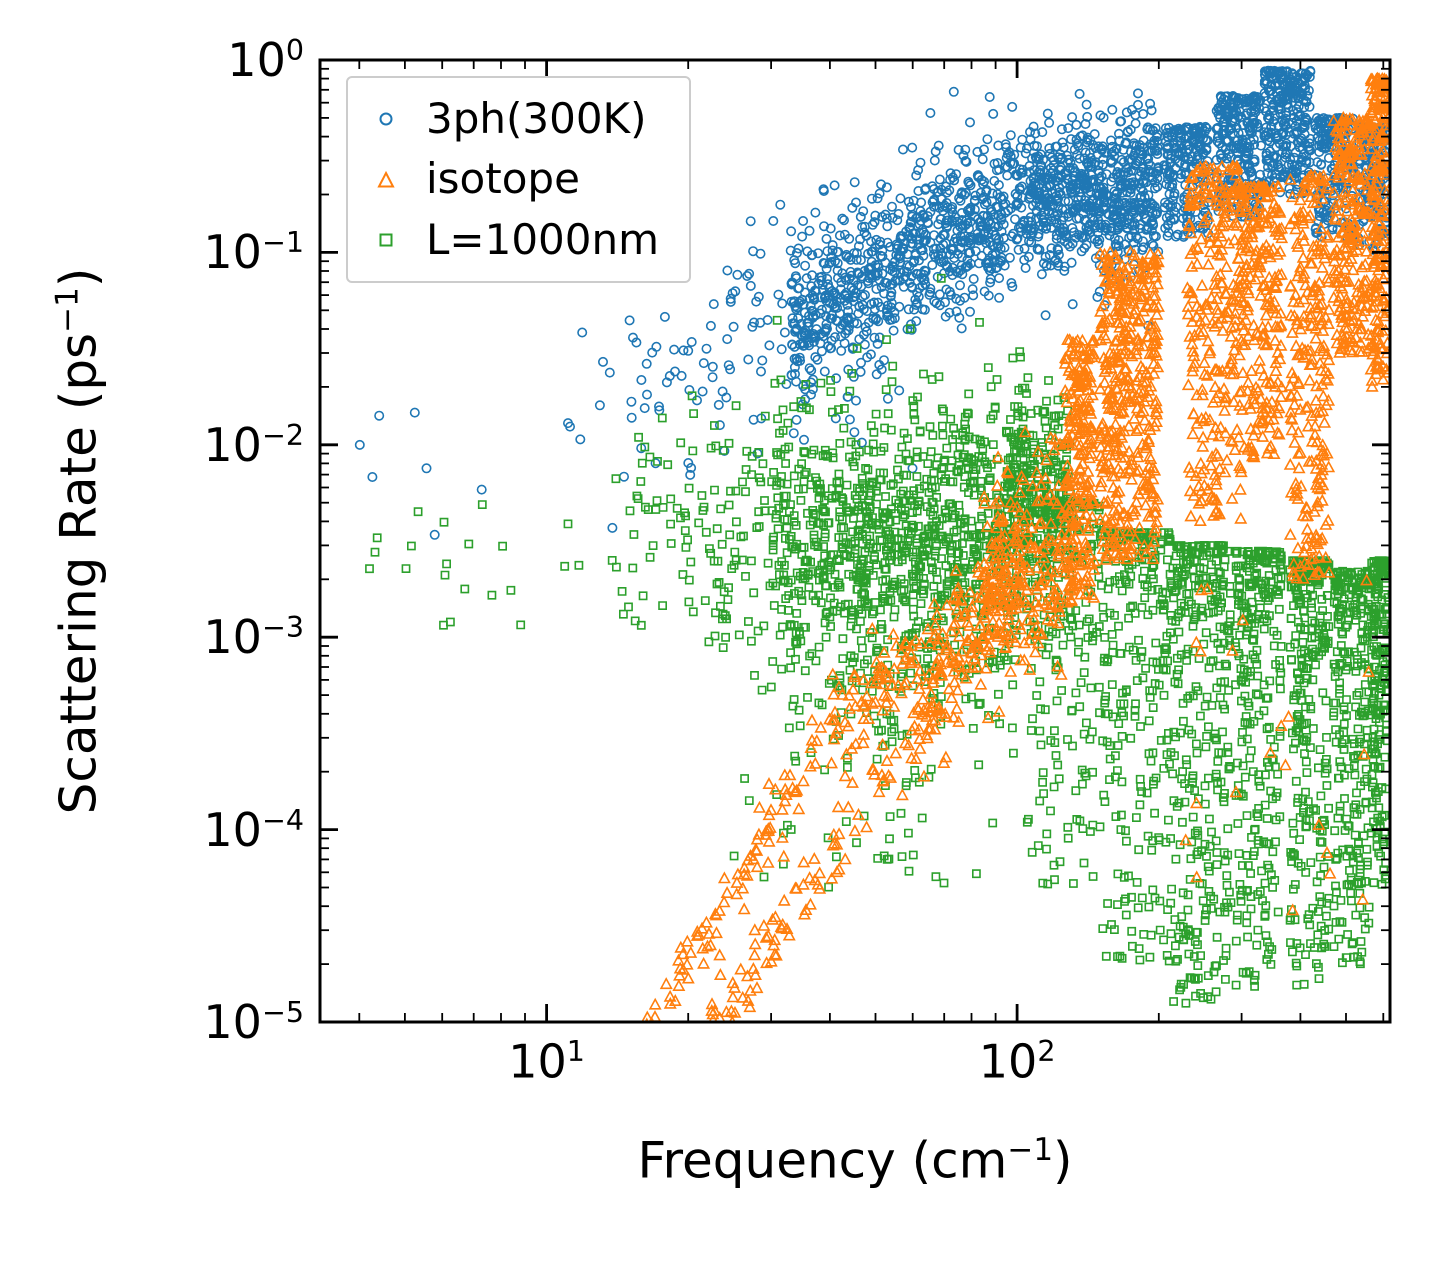 The image size is (1455, 1265). I want to click on legend-entry-boundary: L=1000nm, so click(511, 240).